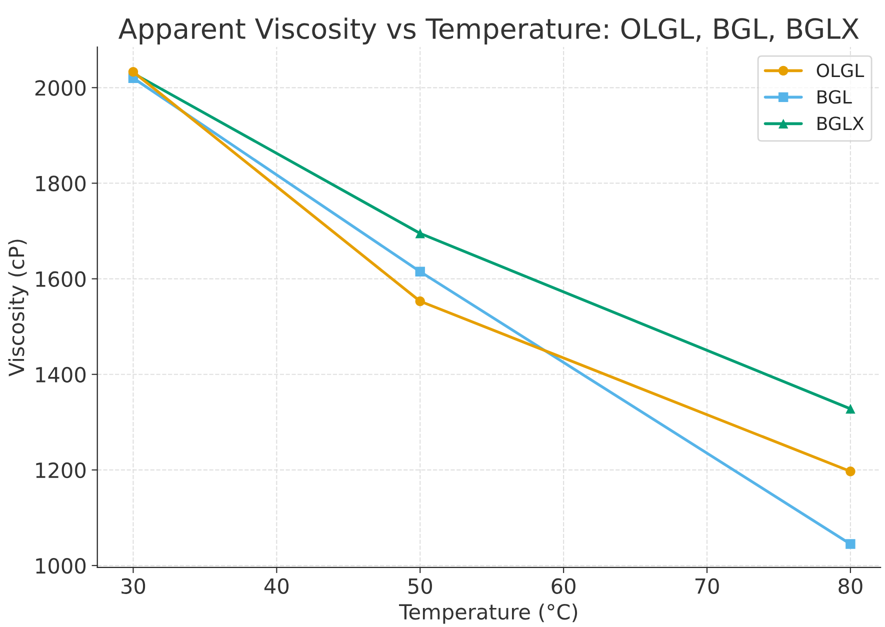 This screenshot has width=885, height=627. Describe the element at coordinates (60, 88) in the screenshot. I see `y-tick-label: 2000` at that location.